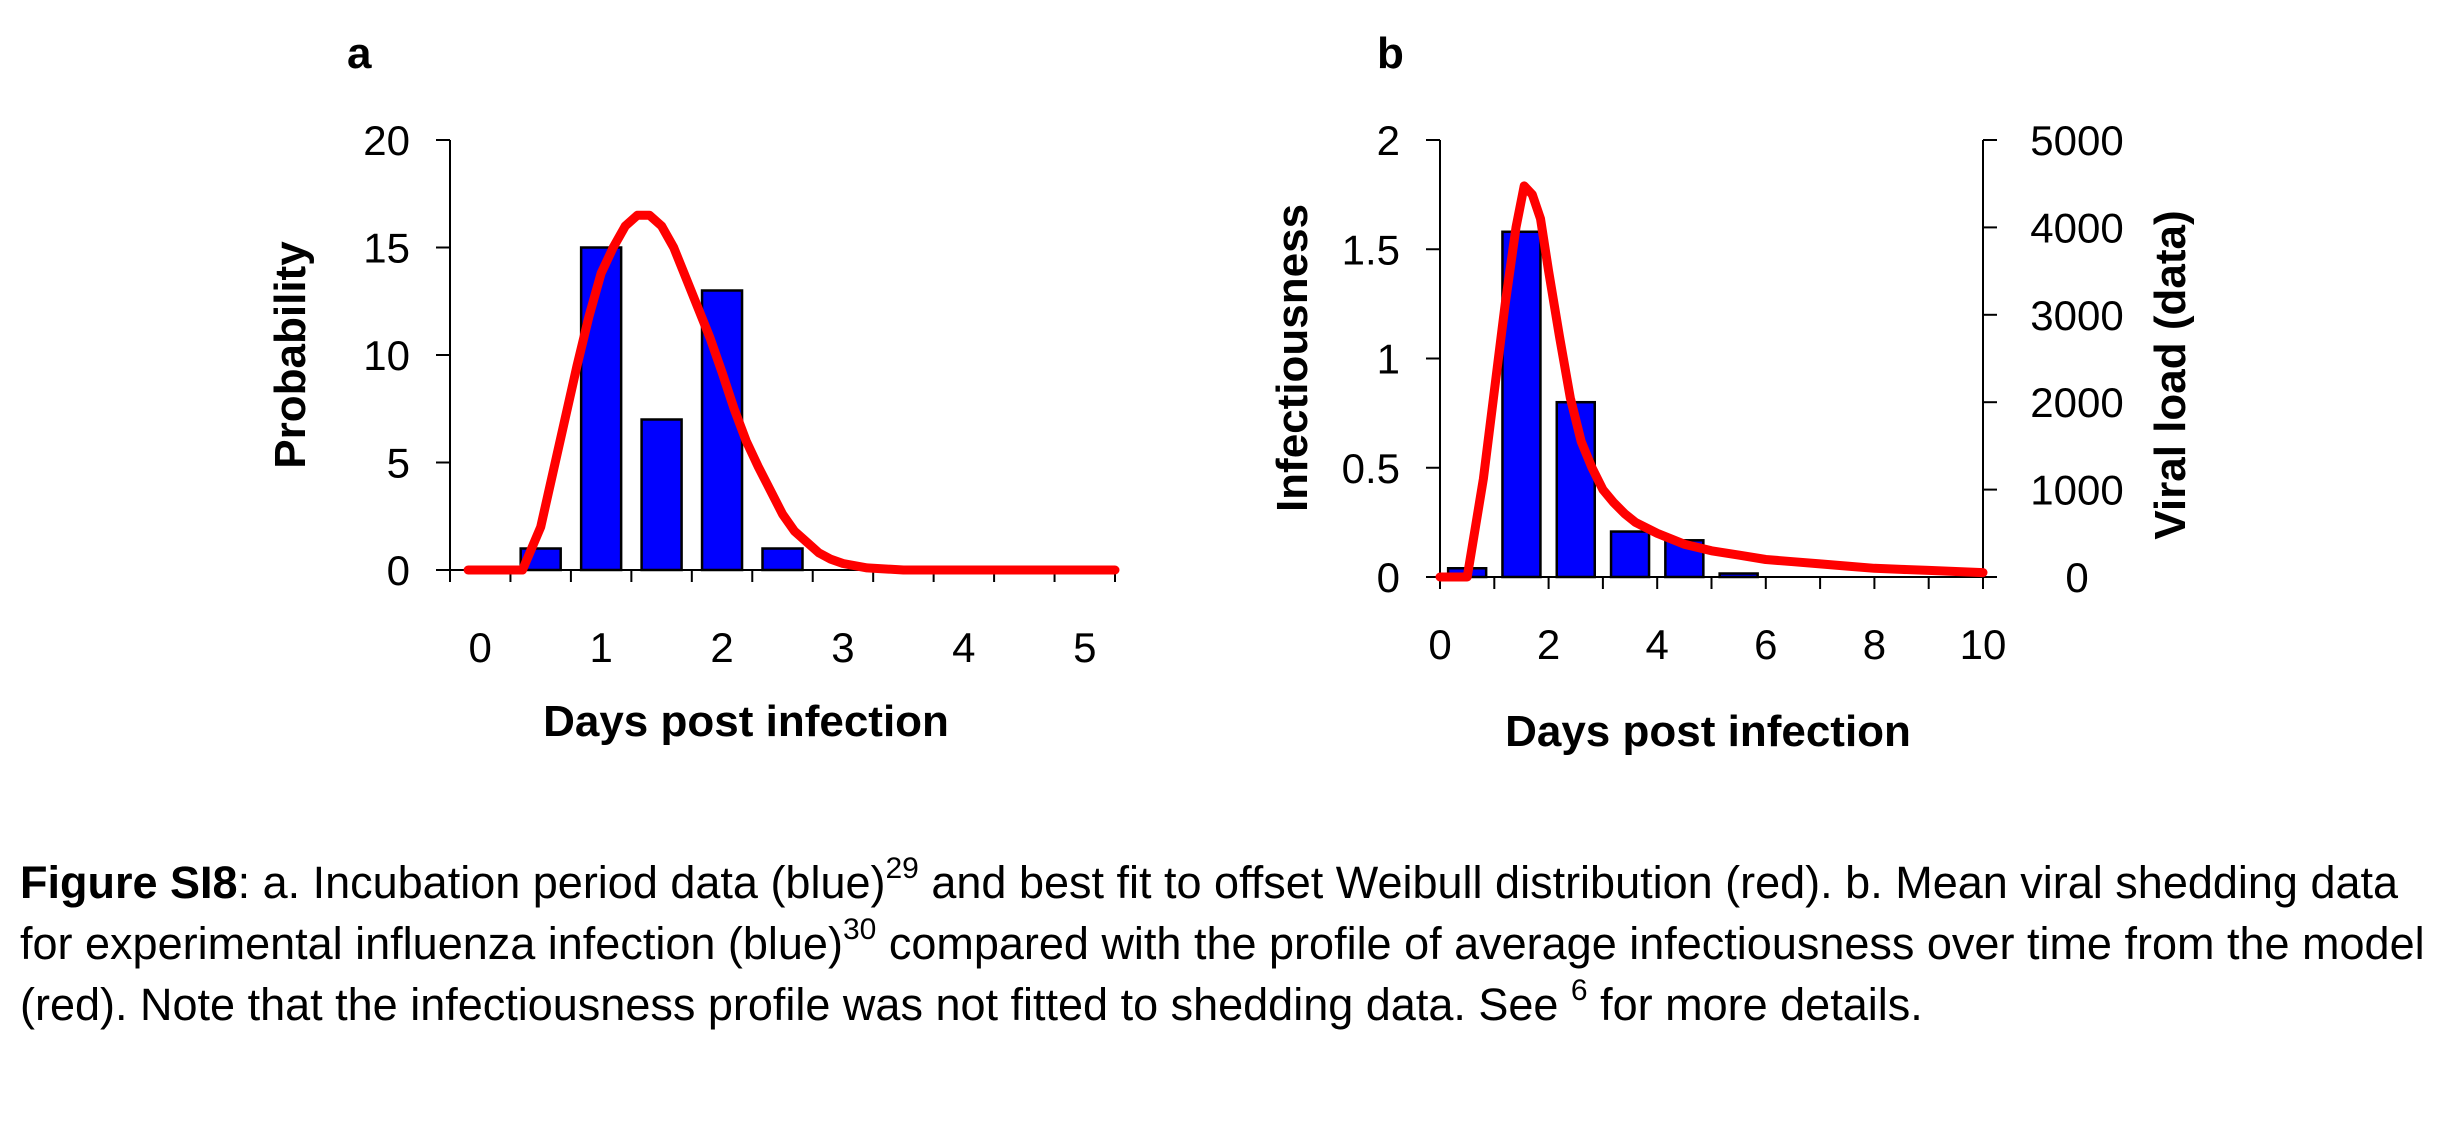 This screenshot has width=2456, height=1138. Describe the element at coordinates (842, 647) in the screenshot. I see `x-tick-label: 3` at that location.